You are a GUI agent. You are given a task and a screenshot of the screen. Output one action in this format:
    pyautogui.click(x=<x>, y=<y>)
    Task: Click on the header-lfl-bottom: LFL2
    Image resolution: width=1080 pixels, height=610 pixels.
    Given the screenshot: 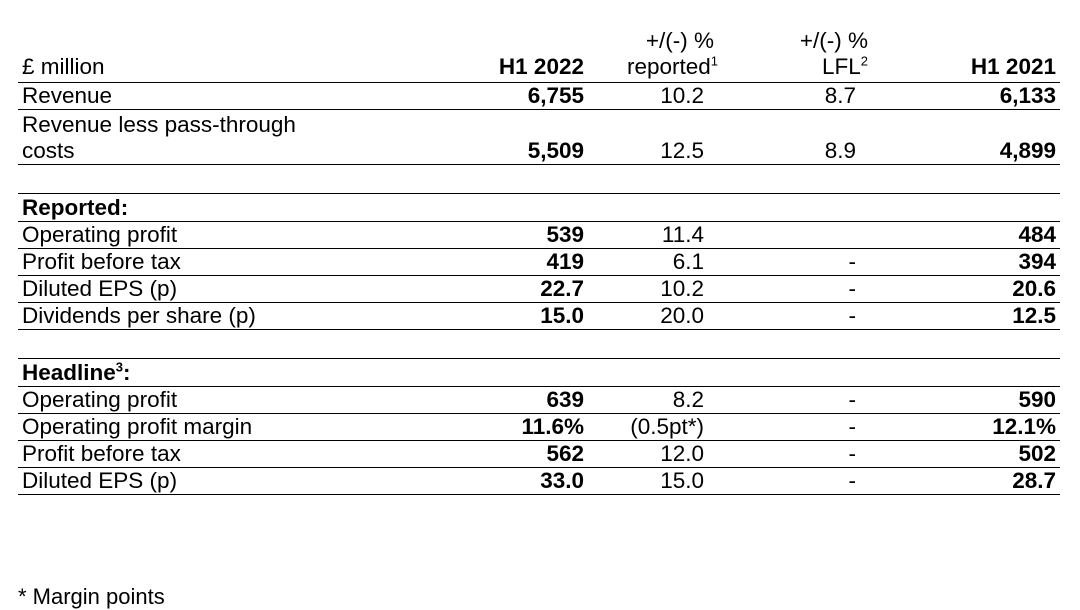 What is the action you would take?
    pyautogui.click(x=844, y=66)
    